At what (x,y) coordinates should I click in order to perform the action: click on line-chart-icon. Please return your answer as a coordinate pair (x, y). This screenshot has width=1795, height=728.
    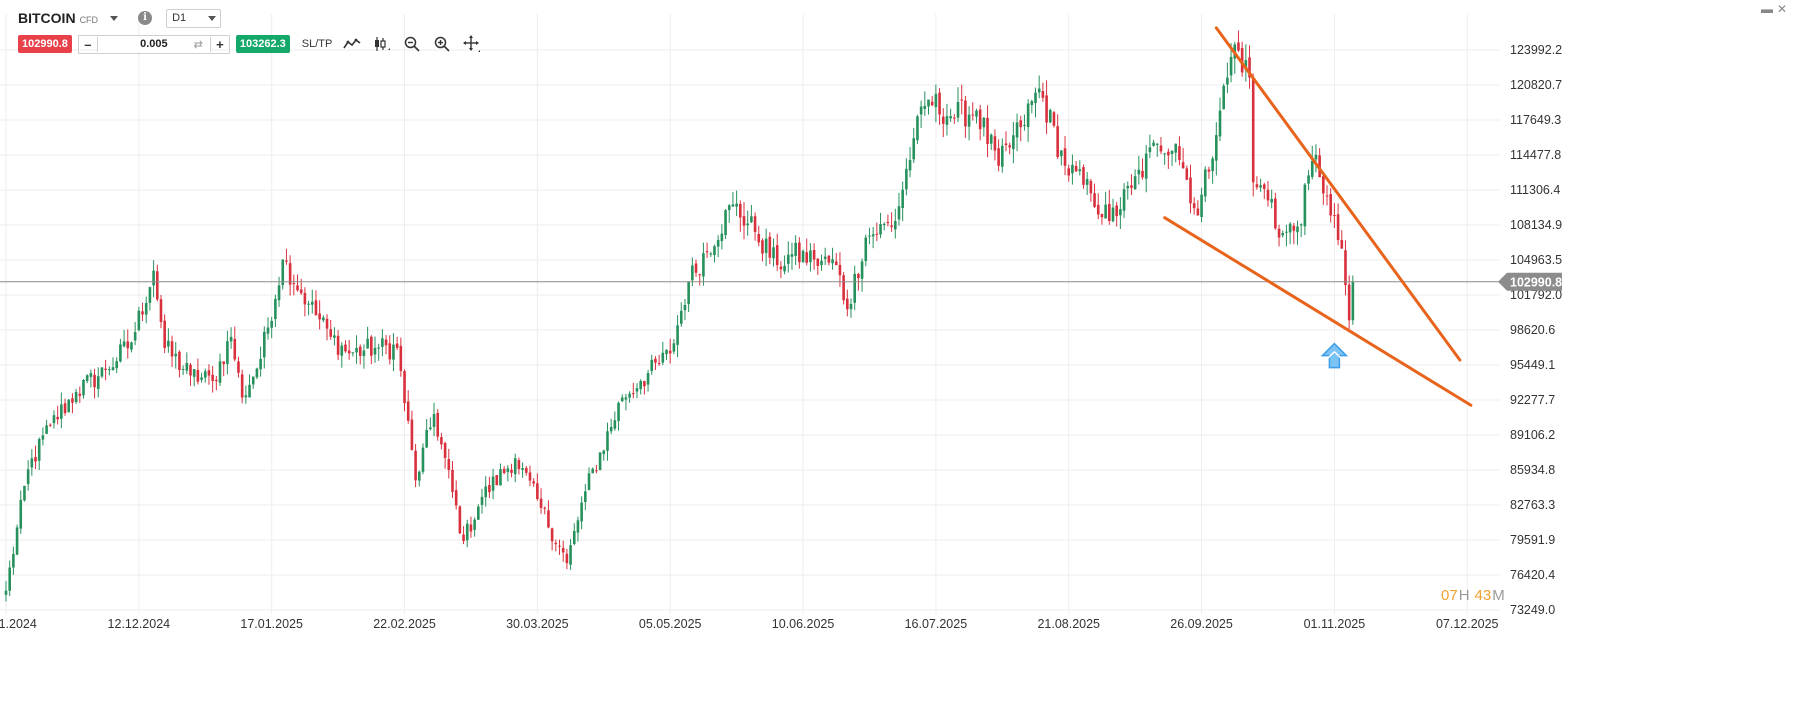
    Looking at the image, I should click on (352, 44).